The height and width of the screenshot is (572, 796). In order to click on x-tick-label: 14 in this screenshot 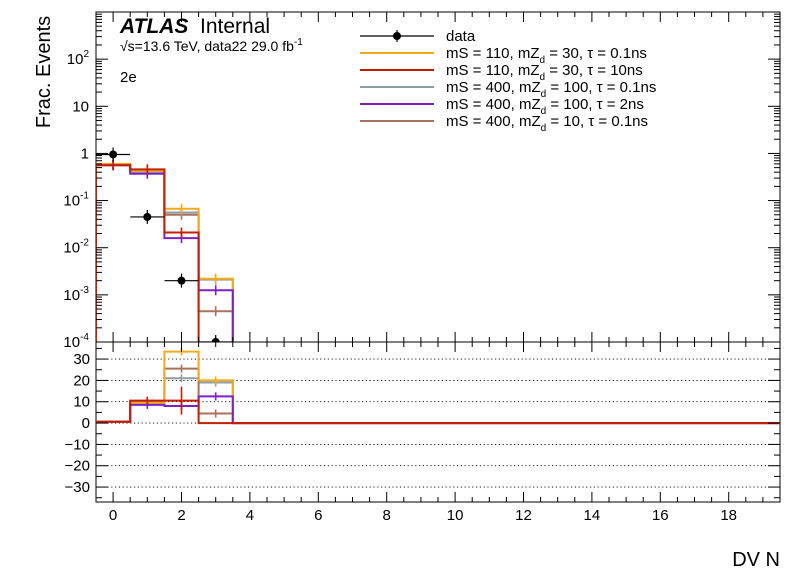, I will do `click(592, 515)`.